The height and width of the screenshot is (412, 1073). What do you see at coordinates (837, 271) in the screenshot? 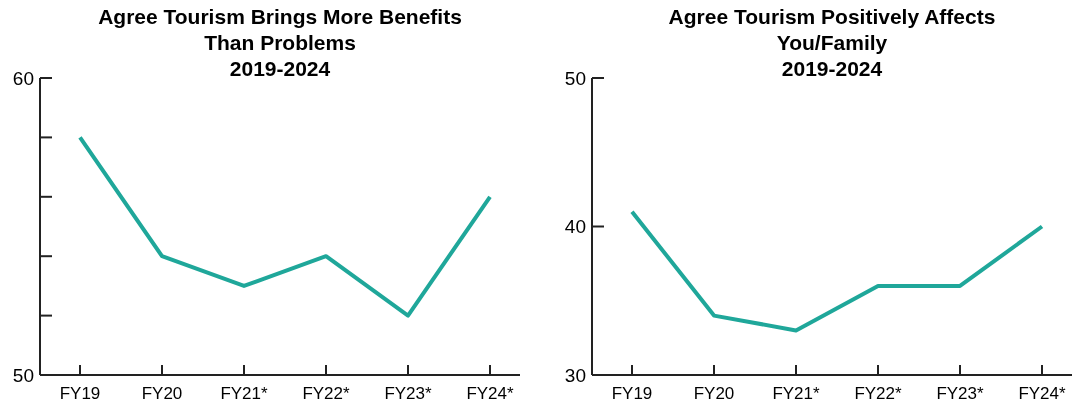
I see `line-series` at bounding box center [837, 271].